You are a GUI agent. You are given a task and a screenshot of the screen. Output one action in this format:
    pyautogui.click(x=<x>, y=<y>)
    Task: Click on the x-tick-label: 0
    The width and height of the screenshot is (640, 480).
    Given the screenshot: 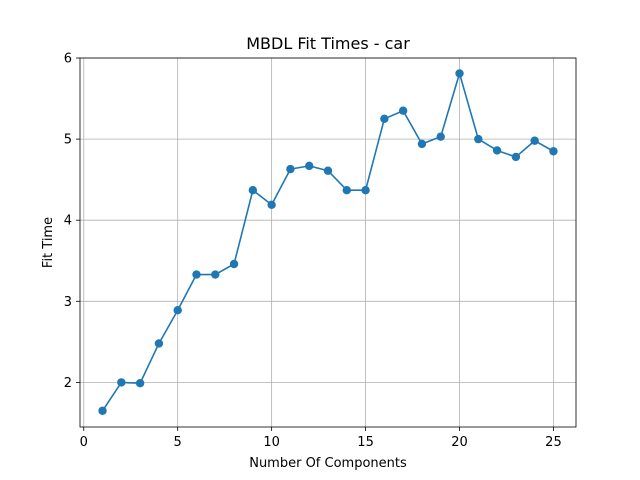 What is the action you would take?
    pyautogui.click(x=84, y=442)
    